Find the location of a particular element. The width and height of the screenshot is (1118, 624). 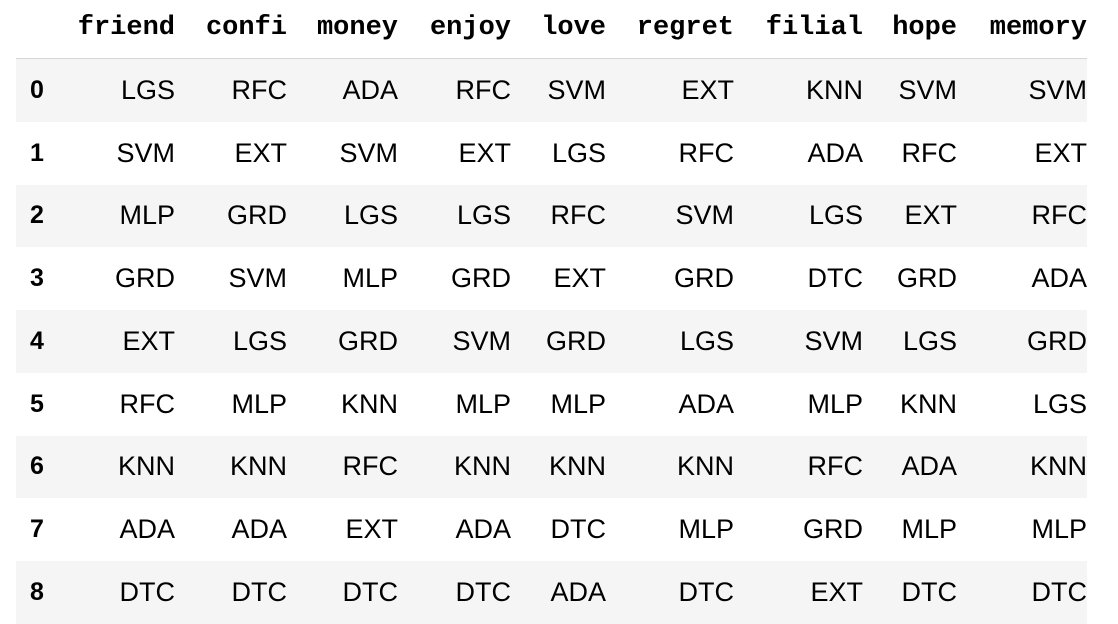

row-index: 2 is located at coordinates (37, 215).